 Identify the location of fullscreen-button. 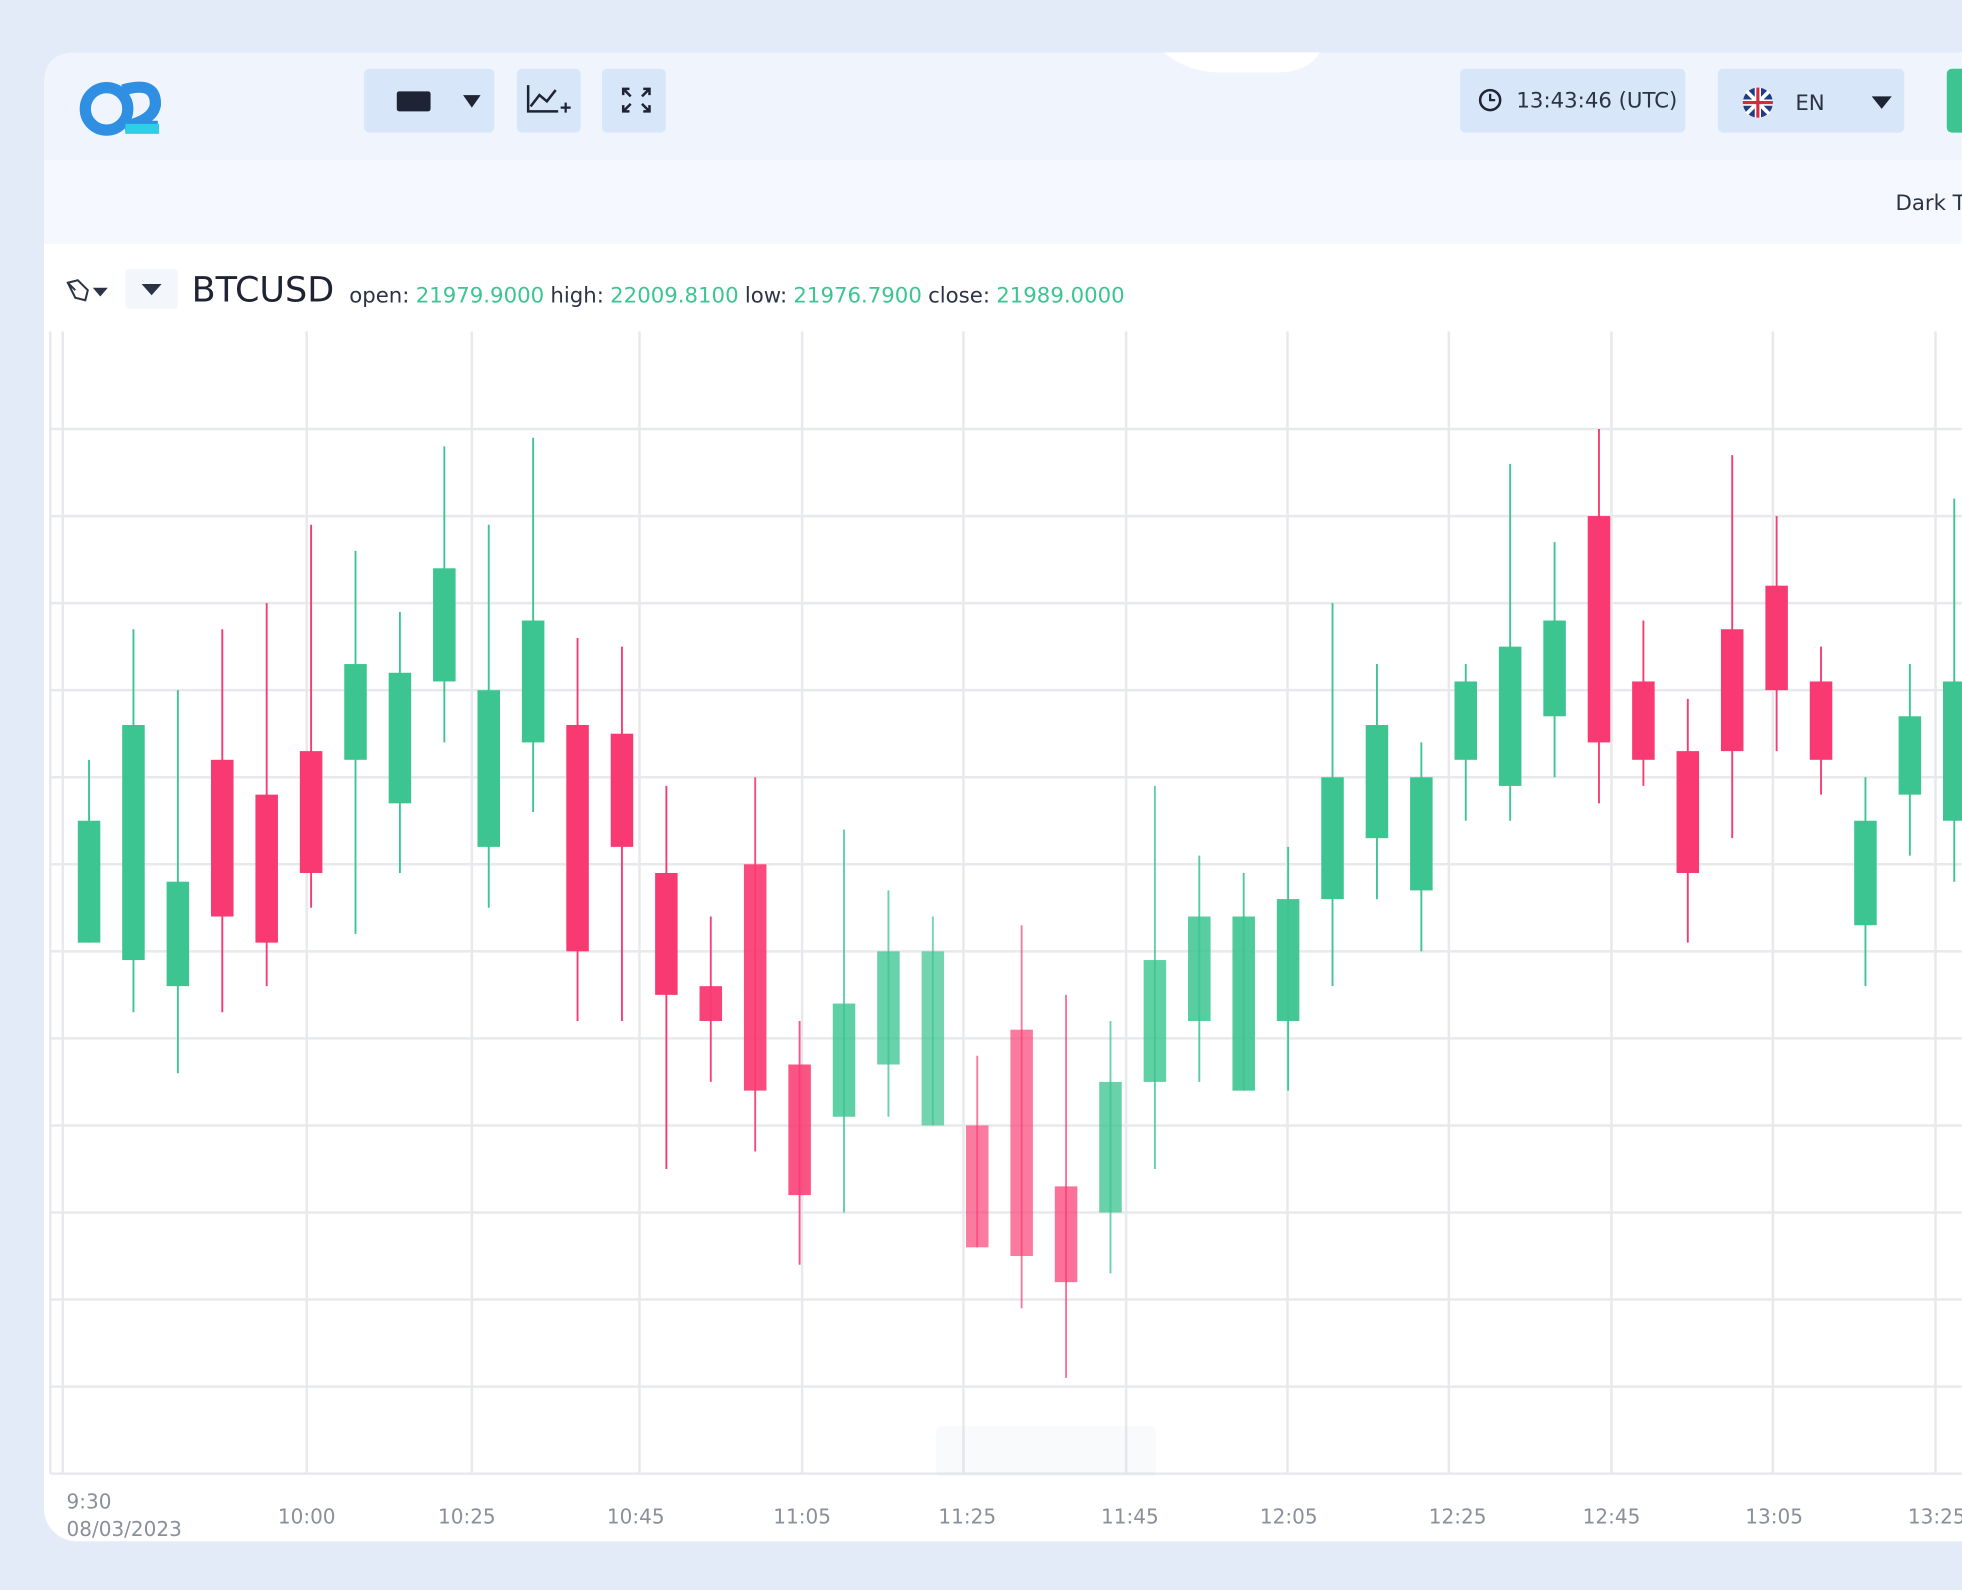
(633, 100).